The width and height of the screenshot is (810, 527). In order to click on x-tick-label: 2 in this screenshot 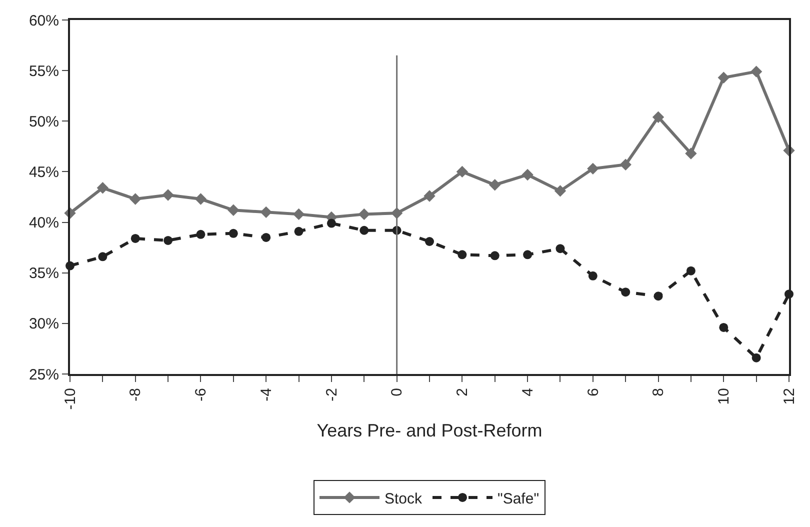, I will do `click(463, 392)`.